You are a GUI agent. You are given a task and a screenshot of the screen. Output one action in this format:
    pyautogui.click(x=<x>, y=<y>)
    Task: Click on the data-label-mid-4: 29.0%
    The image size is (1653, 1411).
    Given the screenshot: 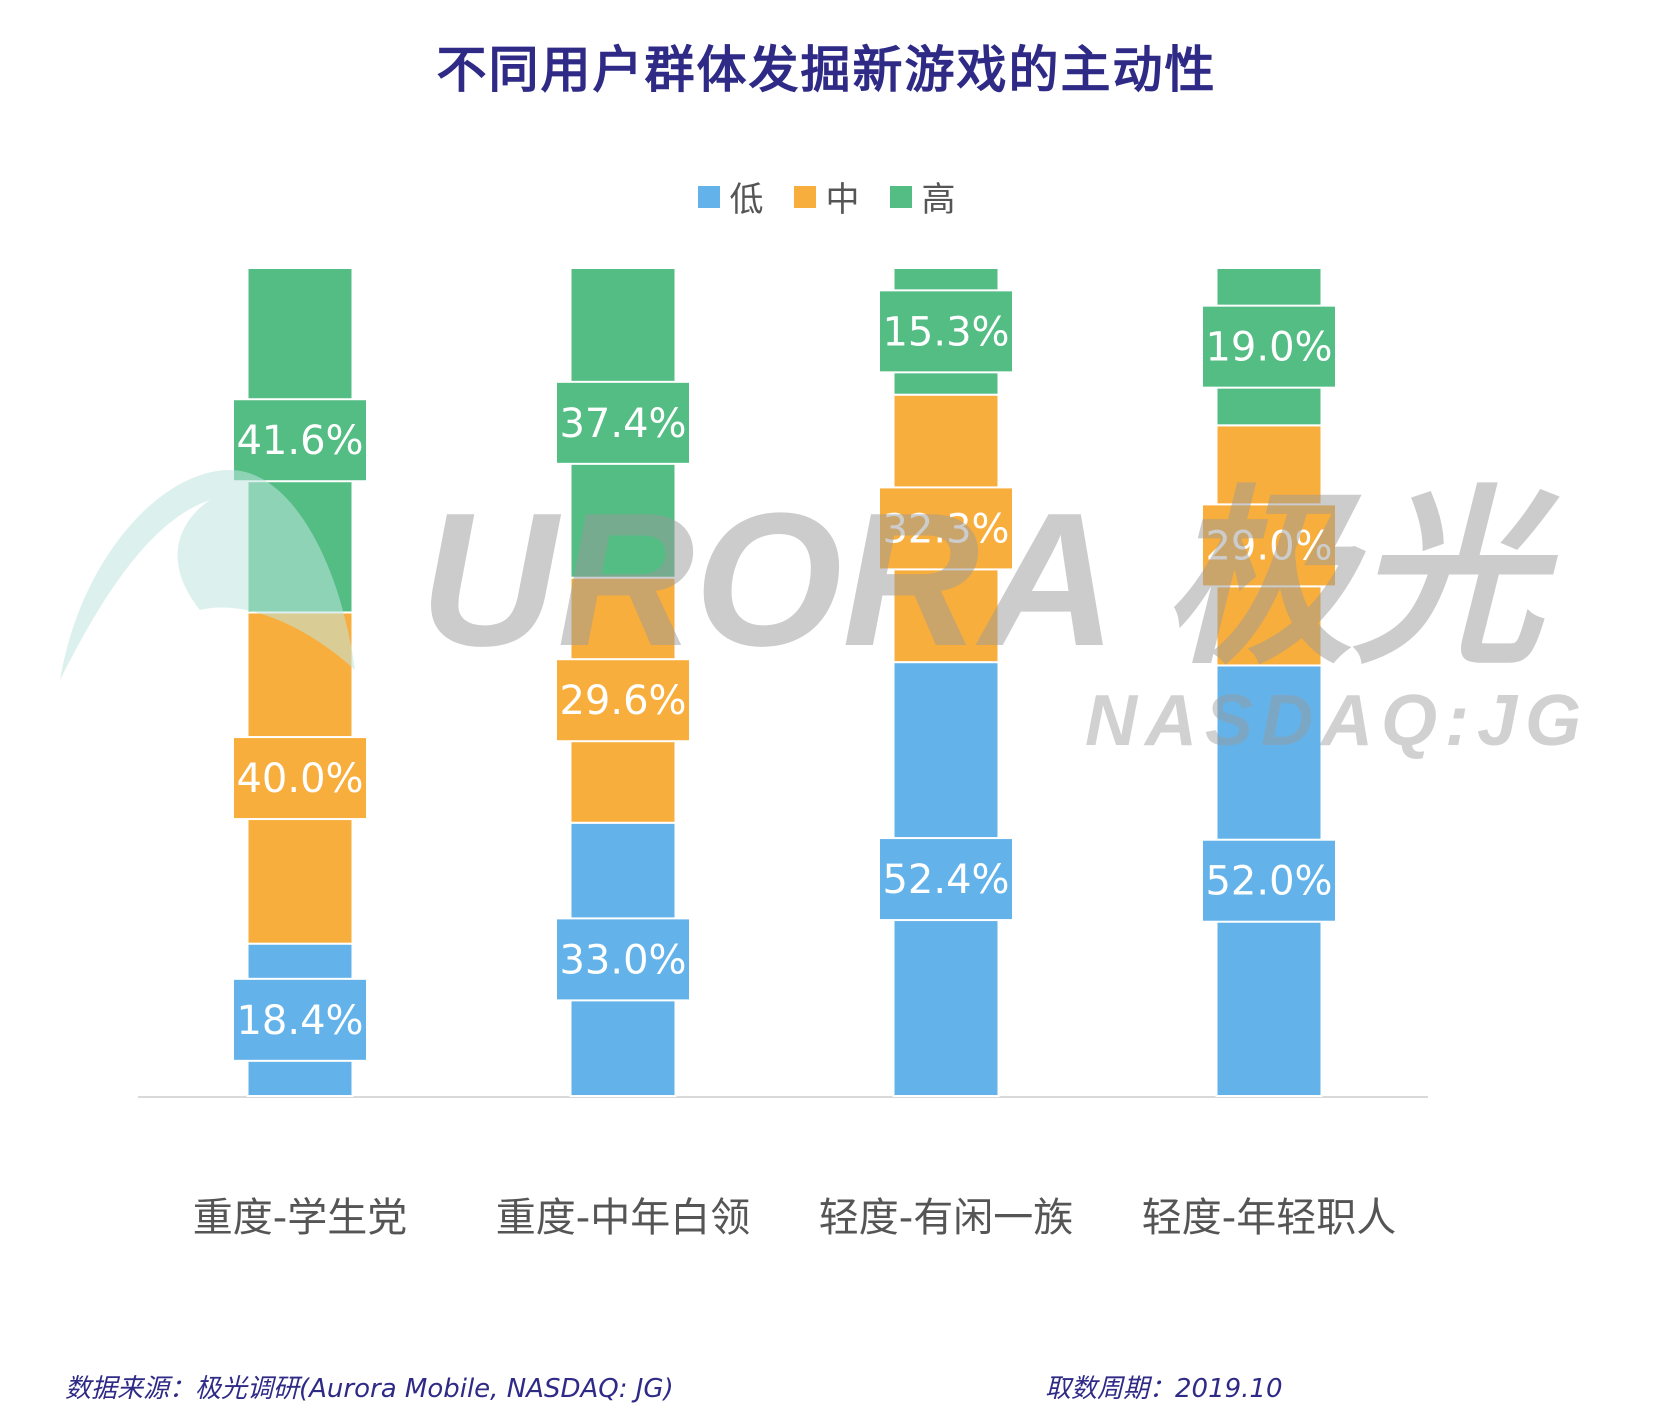 What is the action you would take?
    pyautogui.click(x=1268, y=546)
    